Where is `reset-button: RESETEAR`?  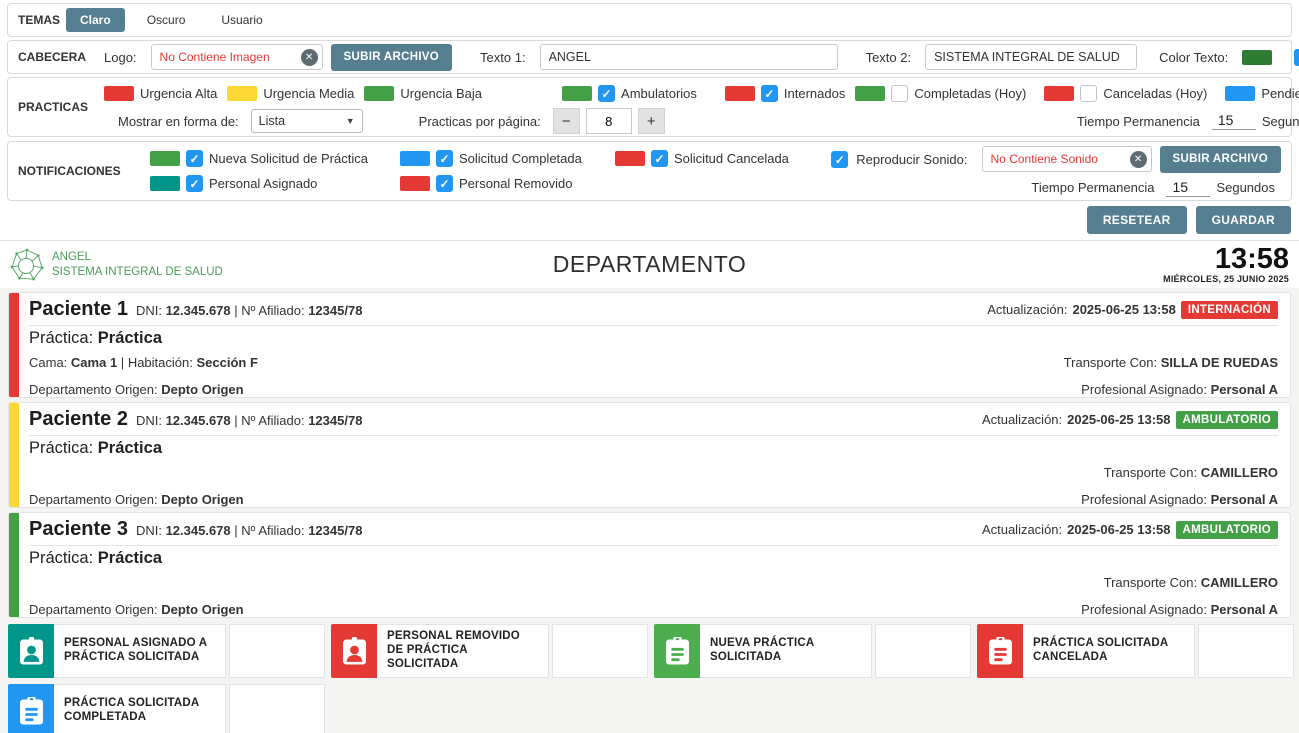 reset-button: RESETEAR is located at coordinates (1136, 220).